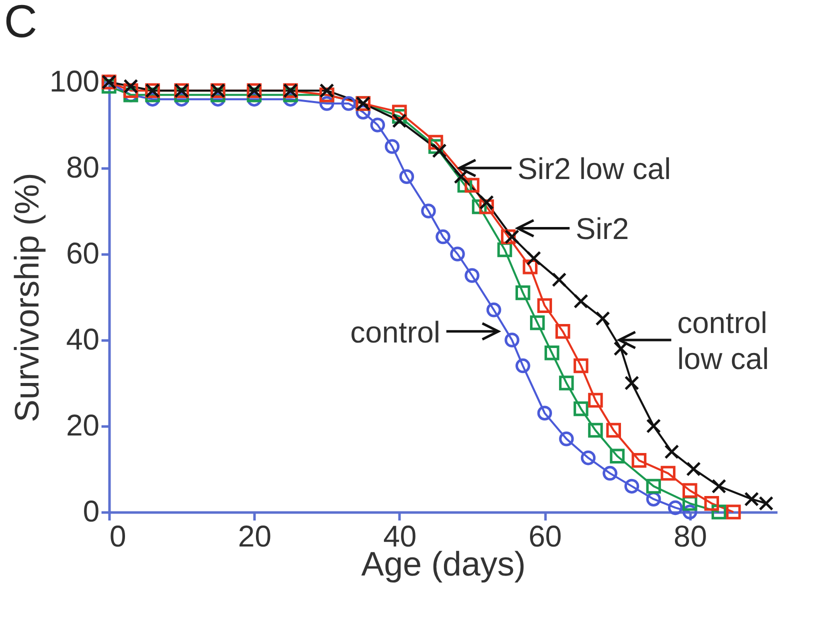 The width and height of the screenshot is (826, 623). What do you see at coordinates (691, 537) in the screenshot?
I see `x-tick-label: 80` at bounding box center [691, 537].